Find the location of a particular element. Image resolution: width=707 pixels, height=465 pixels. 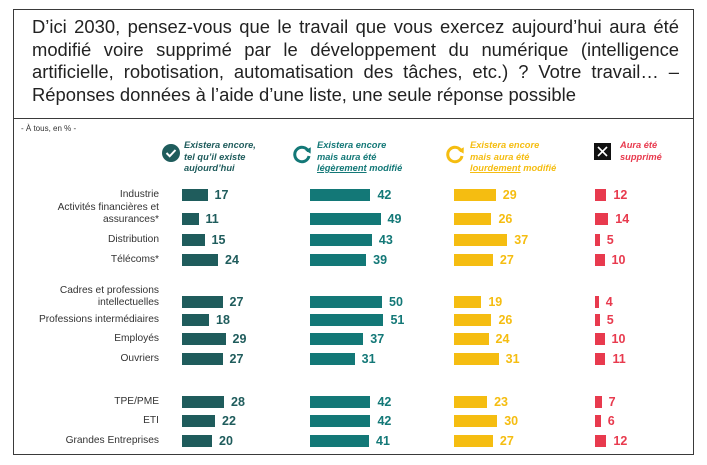

data-label: 17 is located at coordinates (221, 195).